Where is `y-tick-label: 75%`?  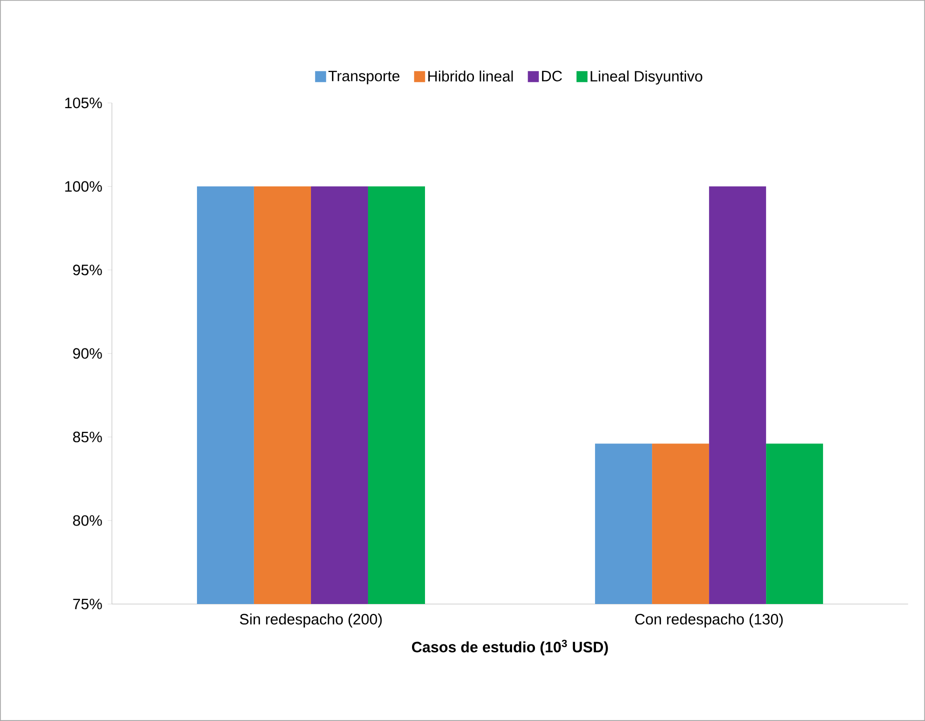
y-tick-label: 75% is located at coordinates (87, 604).